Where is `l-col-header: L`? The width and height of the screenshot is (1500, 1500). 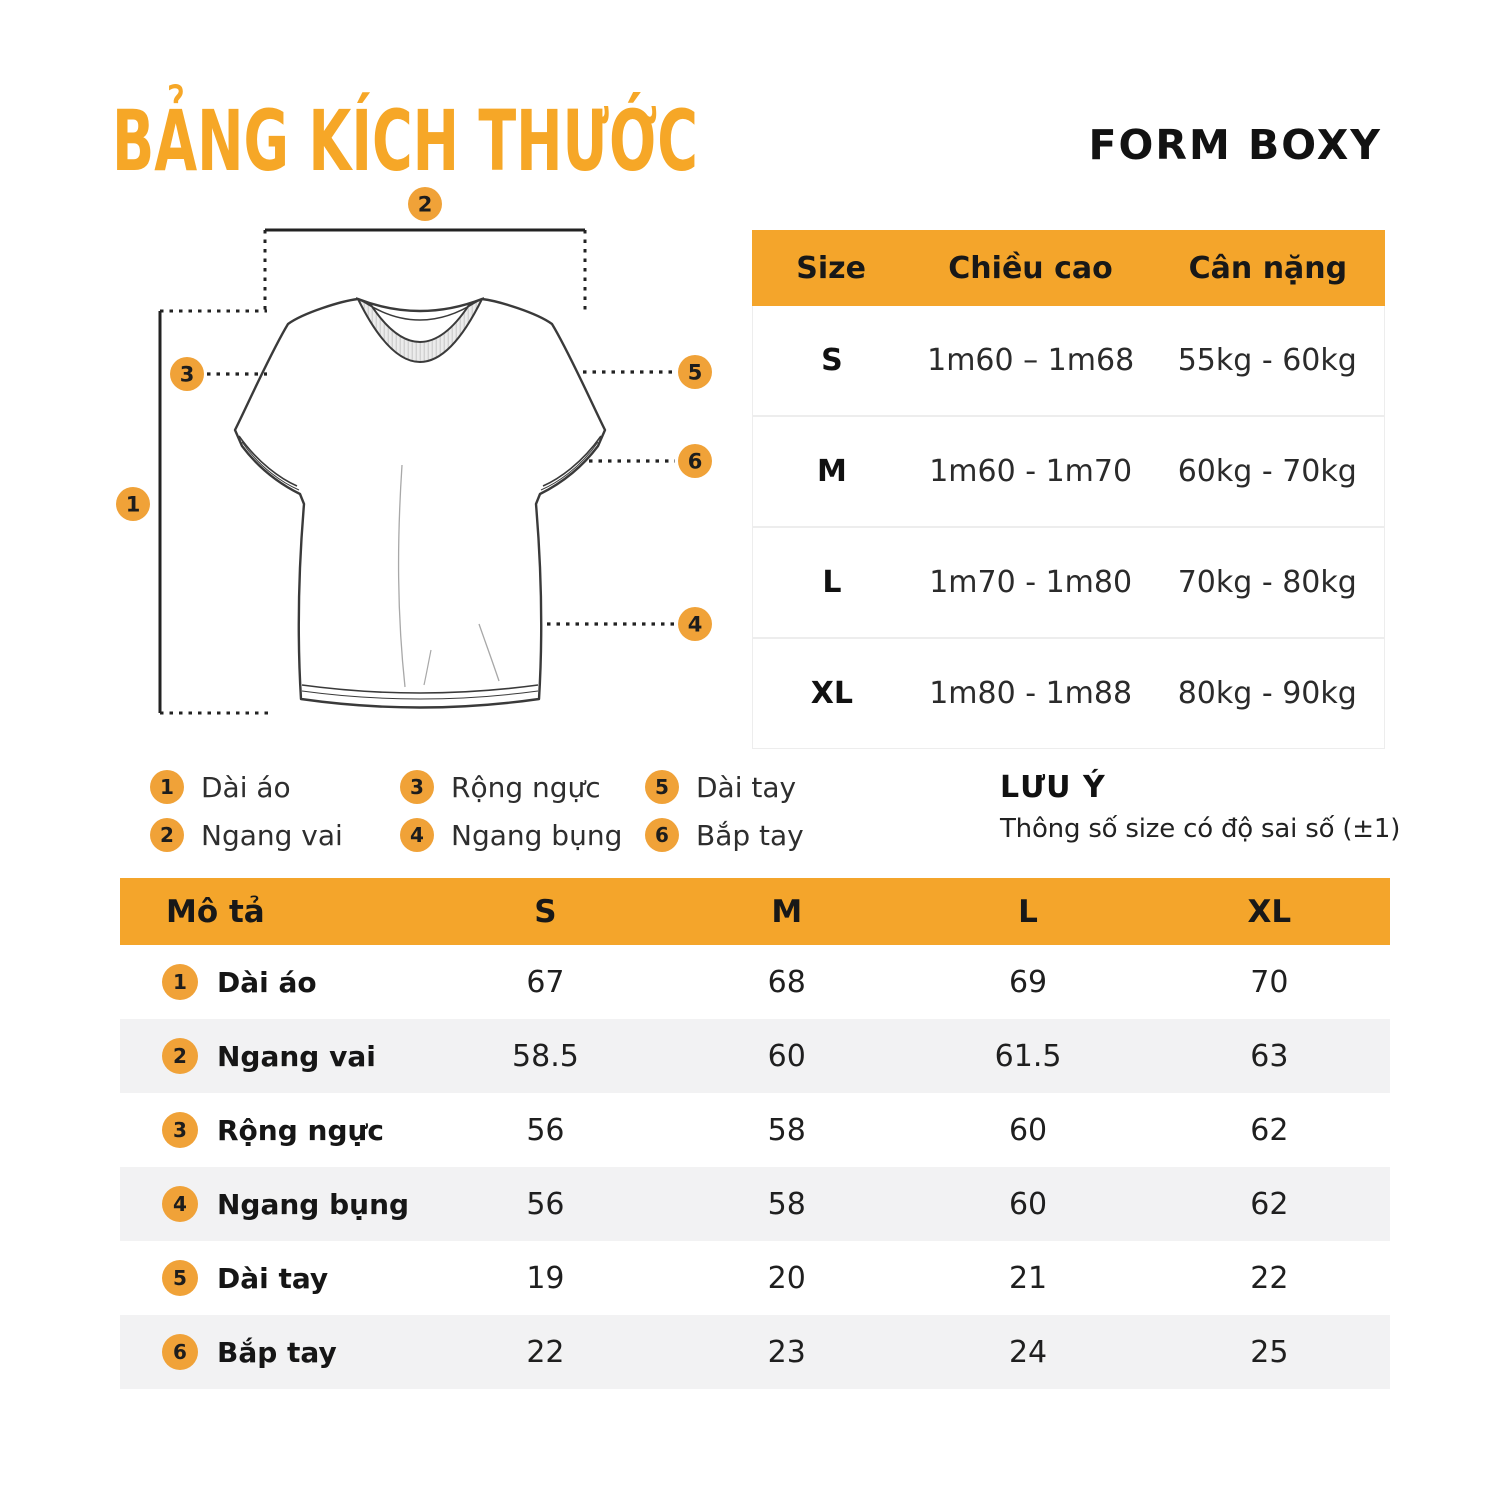 l-col-header: L is located at coordinates (1028, 911).